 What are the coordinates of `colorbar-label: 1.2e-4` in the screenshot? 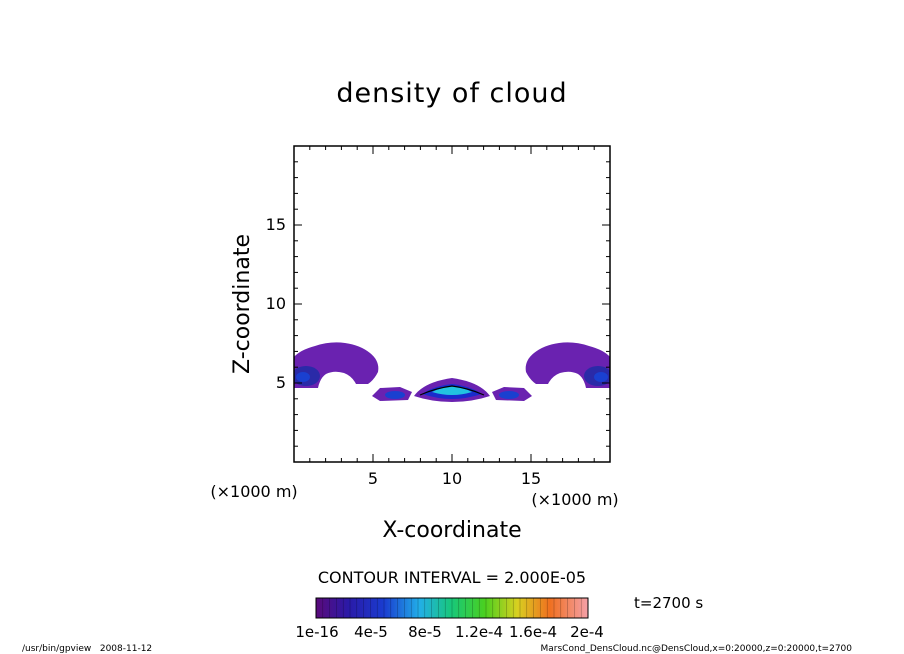 It's located at (479, 632).